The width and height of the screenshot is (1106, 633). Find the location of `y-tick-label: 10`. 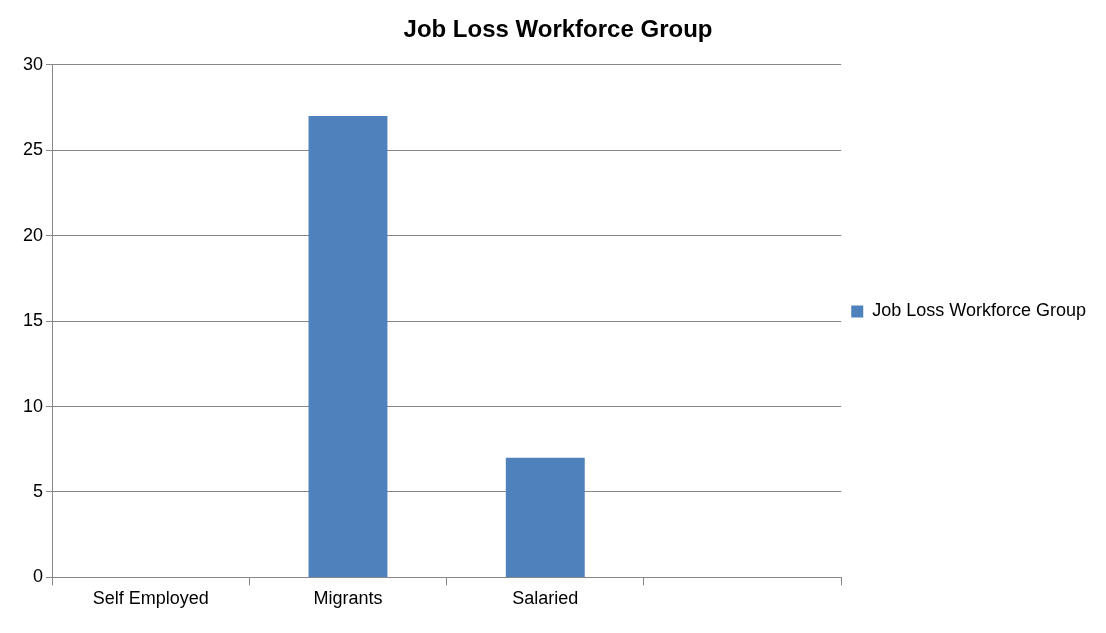

y-tick-label: 10 is located at coordinates (33, 405).